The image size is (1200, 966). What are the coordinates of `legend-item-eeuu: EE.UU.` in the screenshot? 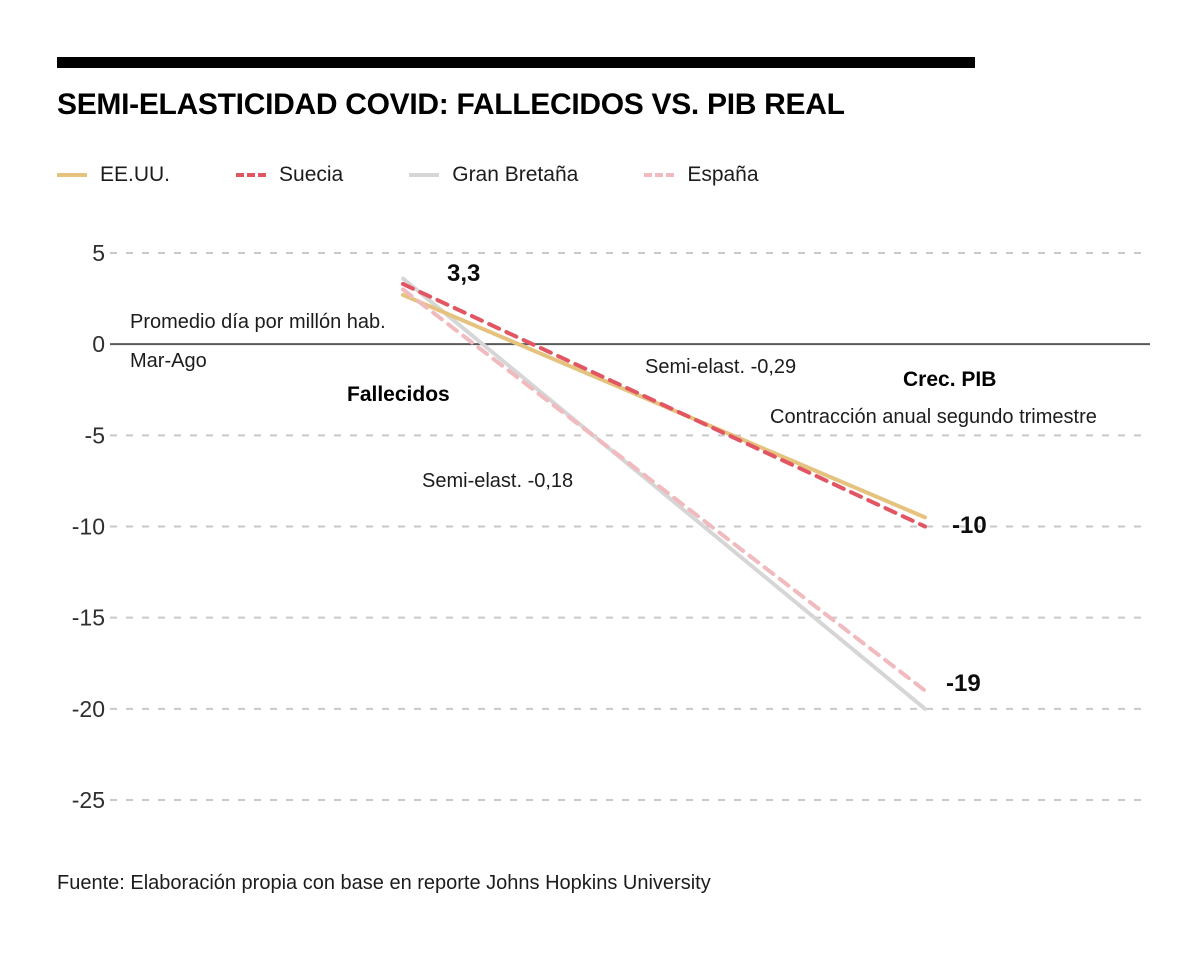 It's located at (113, 175).